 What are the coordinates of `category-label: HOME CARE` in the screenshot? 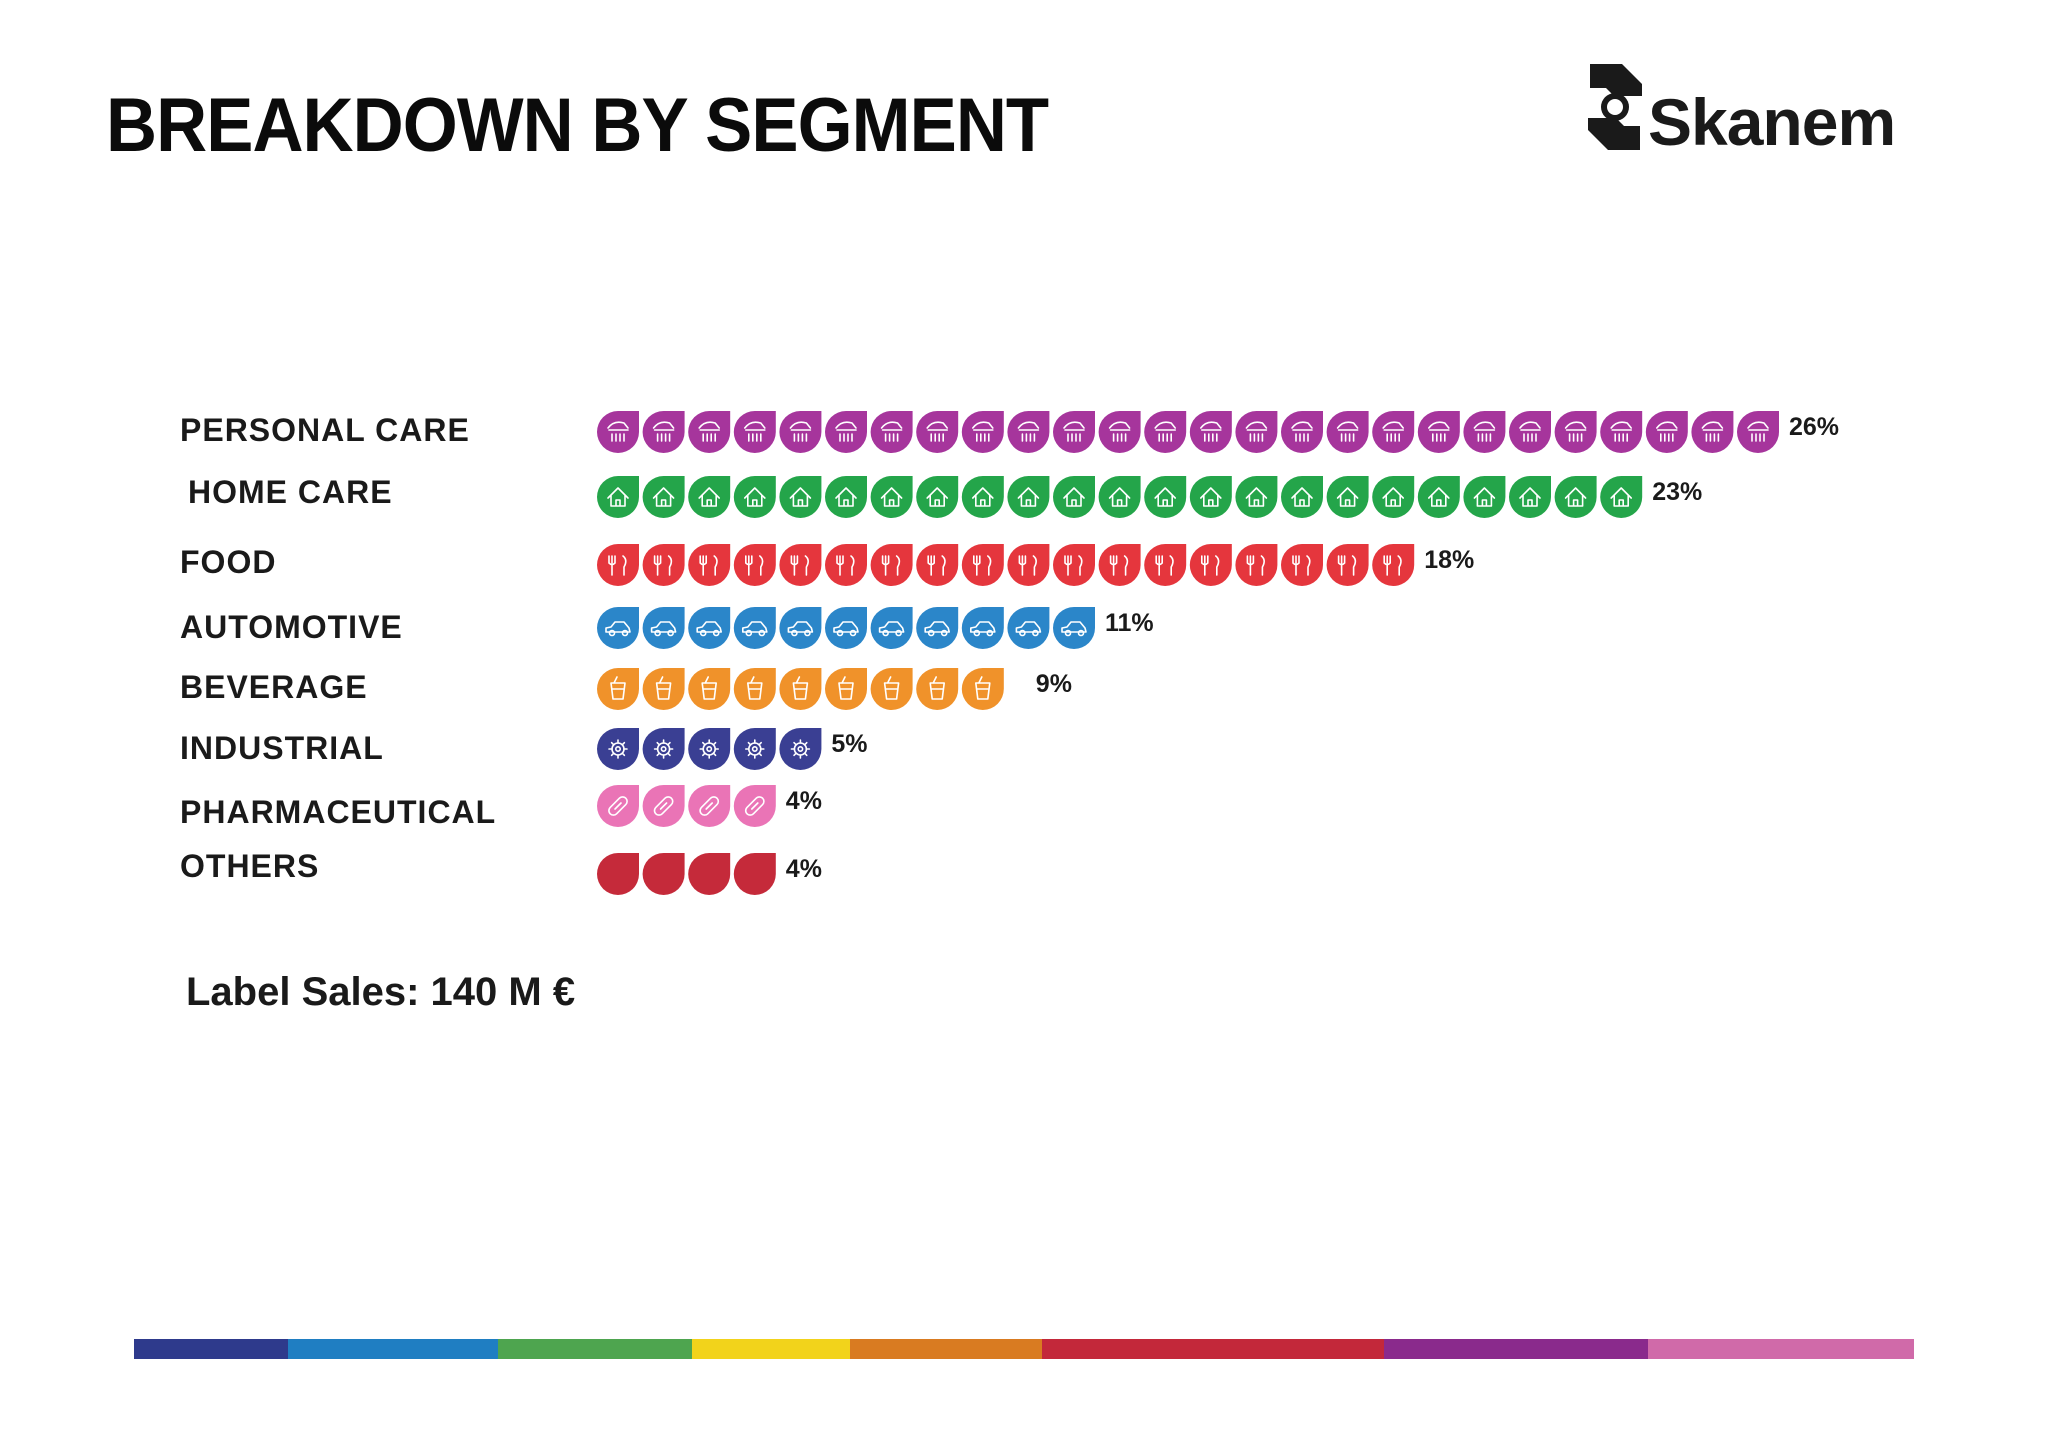 It's located at (290, 492).